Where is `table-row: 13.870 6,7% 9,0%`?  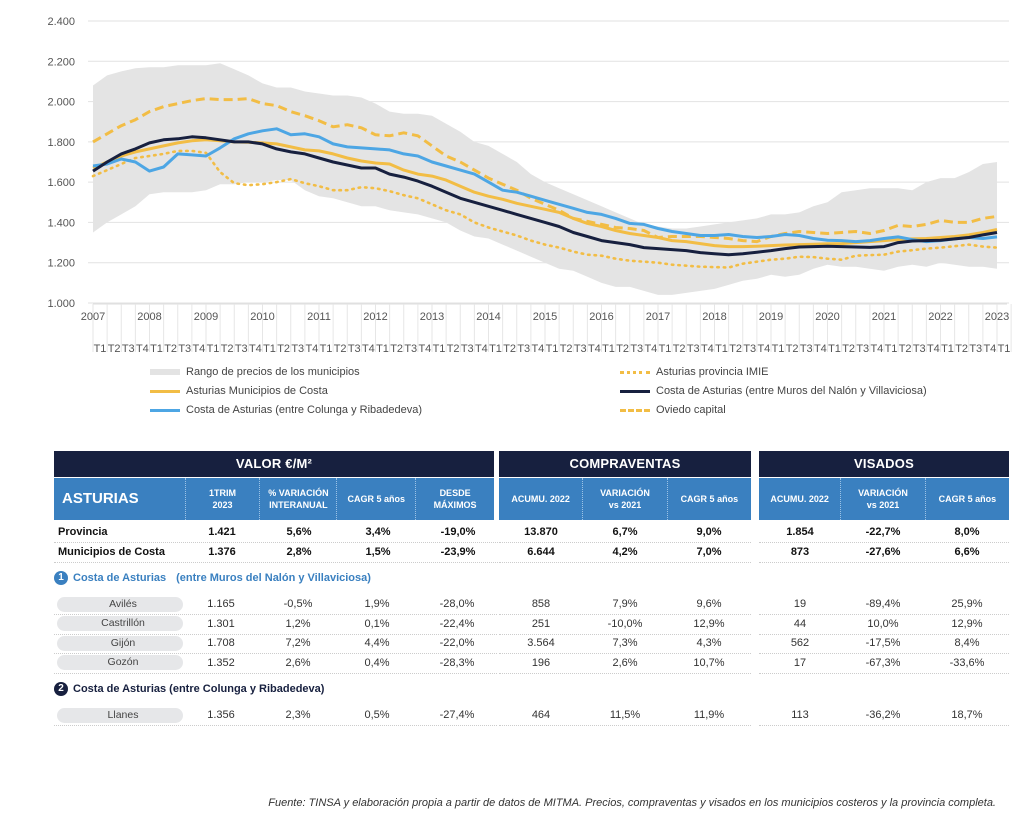
table-row: 13.870 6,7% 9,0% is located at coordinates (625, 532).